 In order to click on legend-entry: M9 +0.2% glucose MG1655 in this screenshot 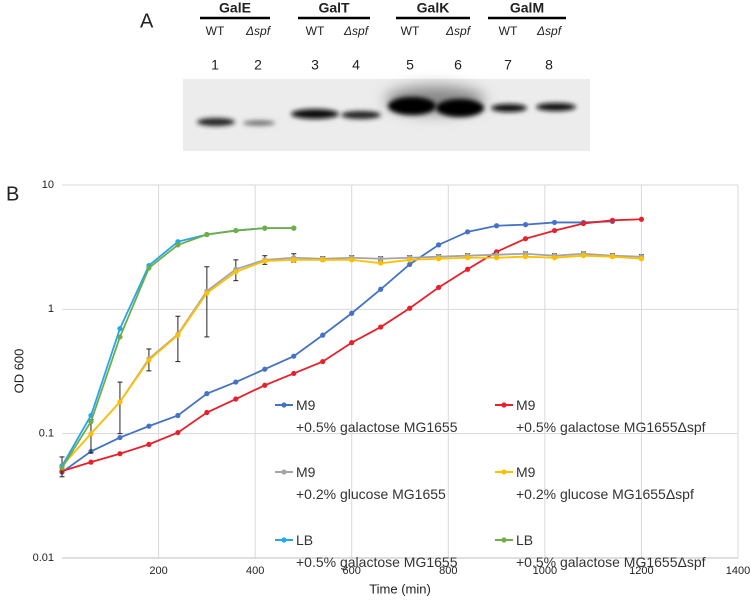, I will do `click(371, 483)`.